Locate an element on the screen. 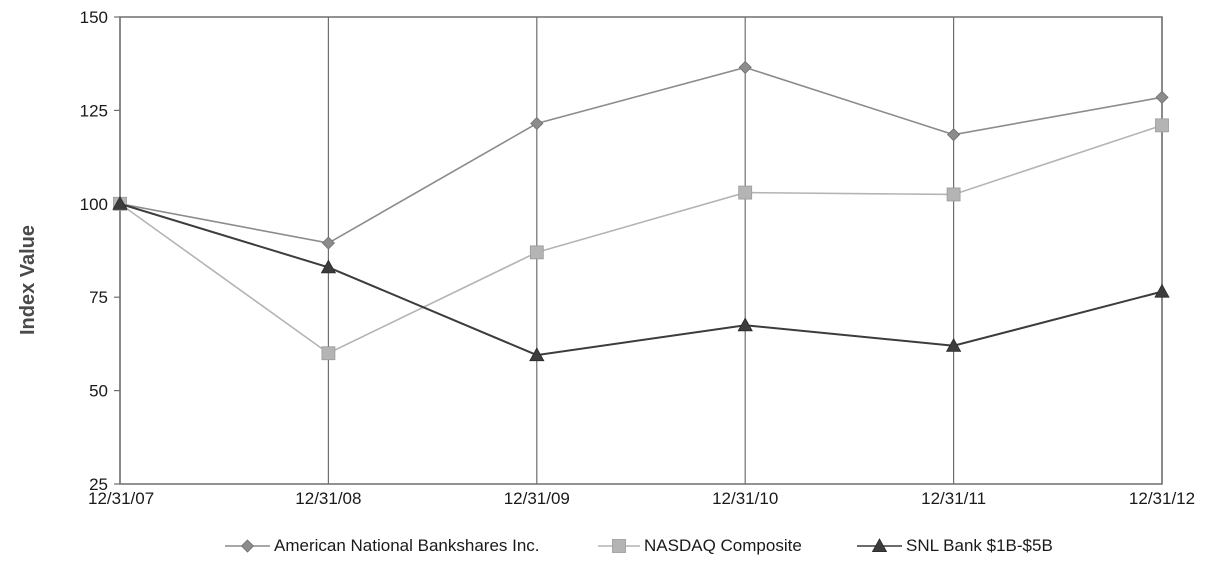  y-tick-label: 25 is located at coordinates (98, 484).